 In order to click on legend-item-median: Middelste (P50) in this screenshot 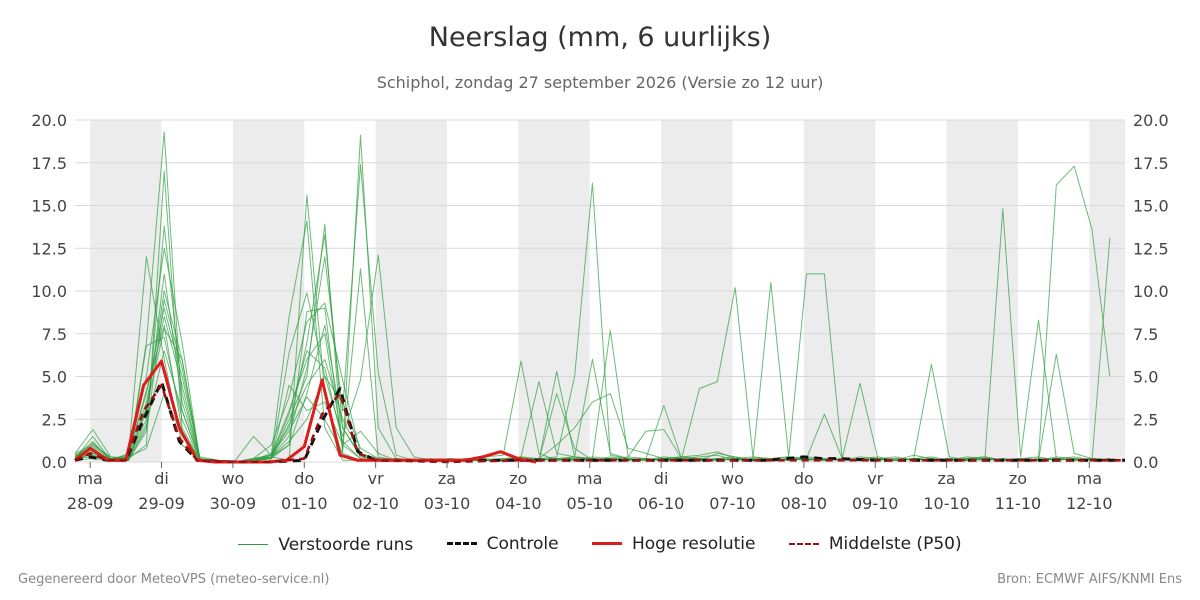, I will do `click(875, 544)`.